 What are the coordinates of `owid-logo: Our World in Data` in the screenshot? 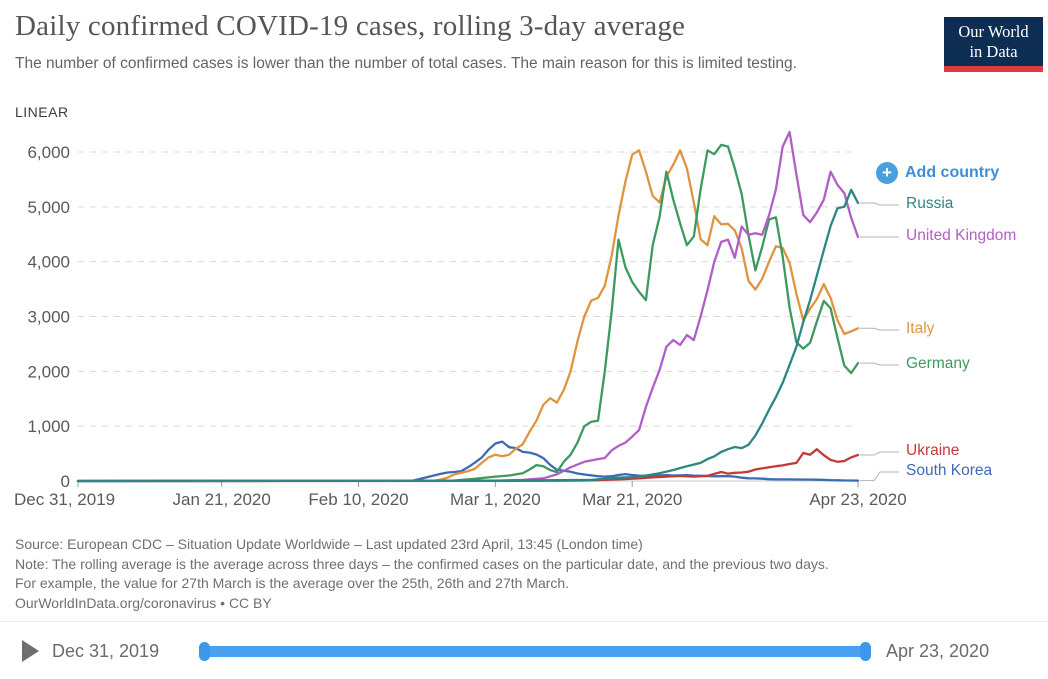 It's located at (993, 44).